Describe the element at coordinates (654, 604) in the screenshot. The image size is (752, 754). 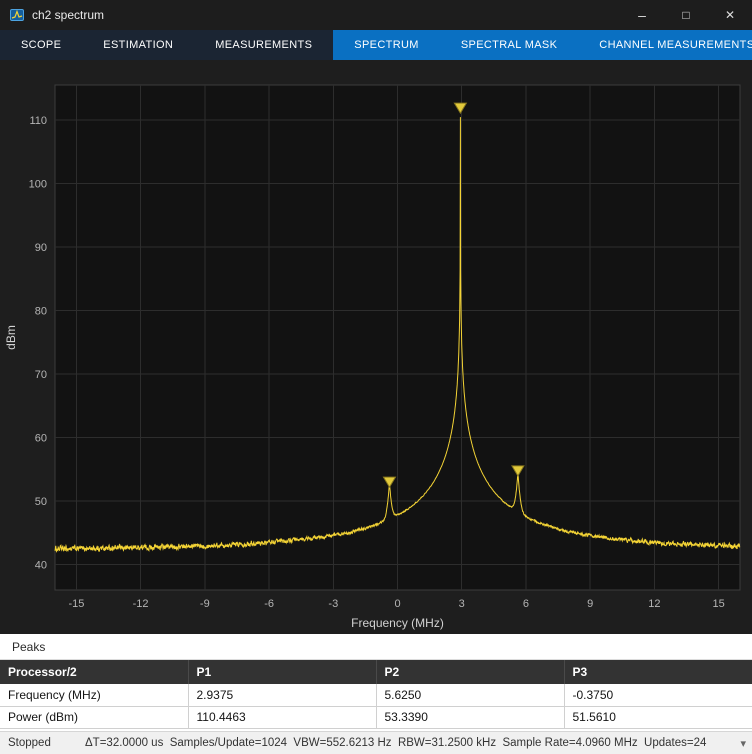
I see `svg-text: 12` at that location.